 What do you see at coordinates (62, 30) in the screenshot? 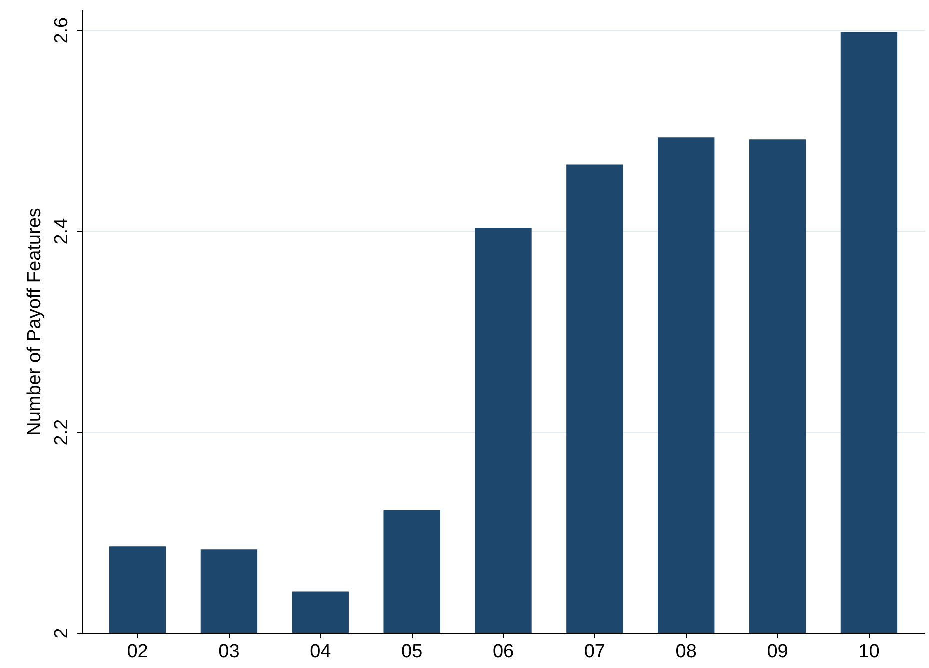
I see `y-tick-label: 2.6` at bounding box center [62, 30].